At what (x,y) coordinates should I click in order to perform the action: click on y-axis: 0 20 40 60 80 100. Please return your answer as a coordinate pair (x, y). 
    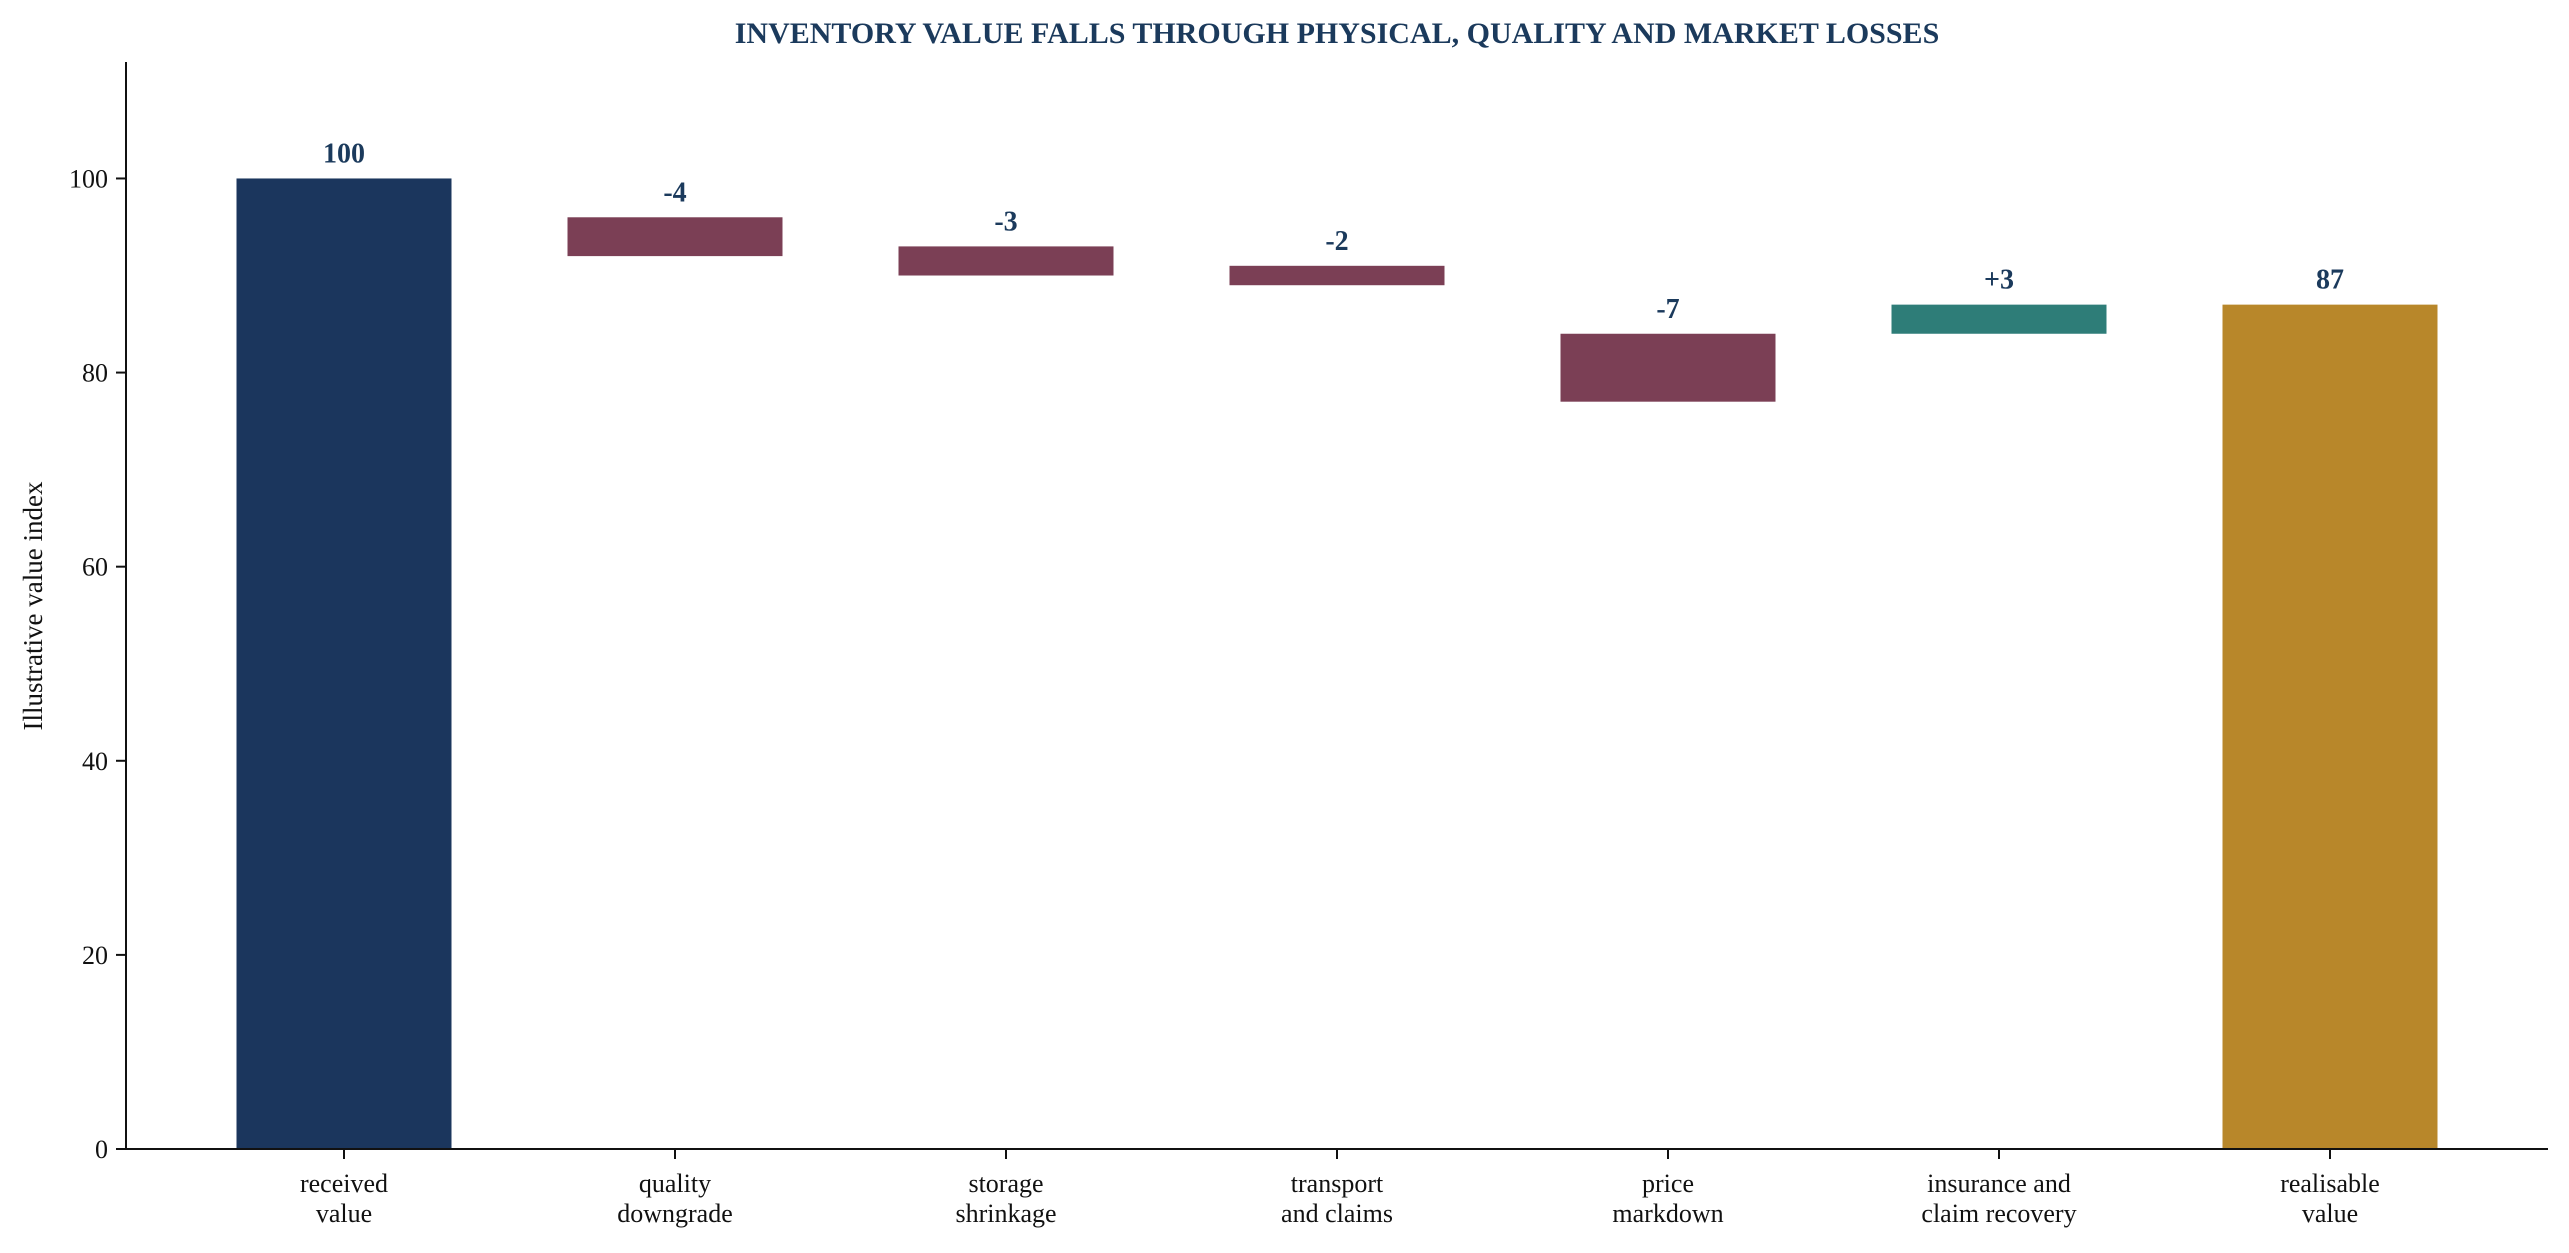
    Looking at the image, I should click on (98, 613).